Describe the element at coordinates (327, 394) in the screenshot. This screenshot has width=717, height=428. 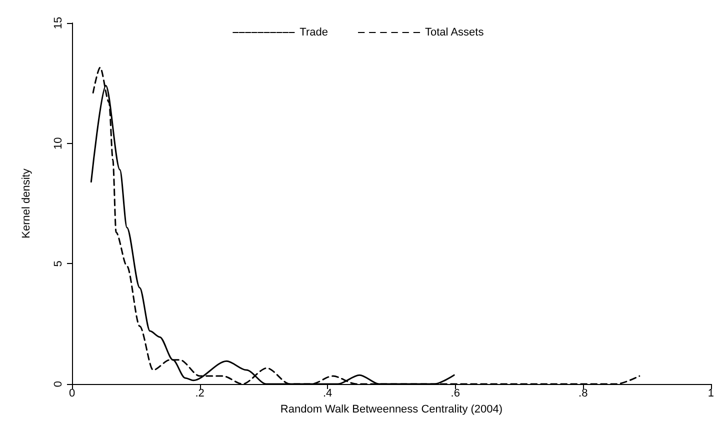
I see `x-tick-label: .4` at that location.